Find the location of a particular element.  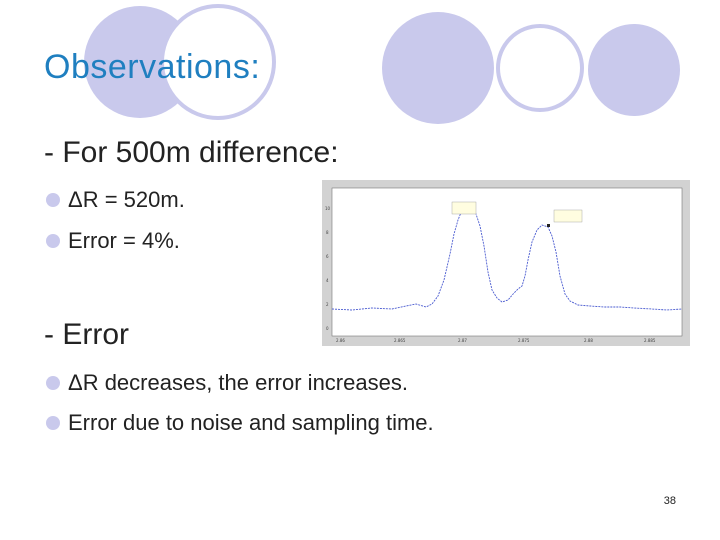

x-tick-labels: 2.86 2.865 2.87 2.875 2.88 2.885 is located at coordinates (496, 340).